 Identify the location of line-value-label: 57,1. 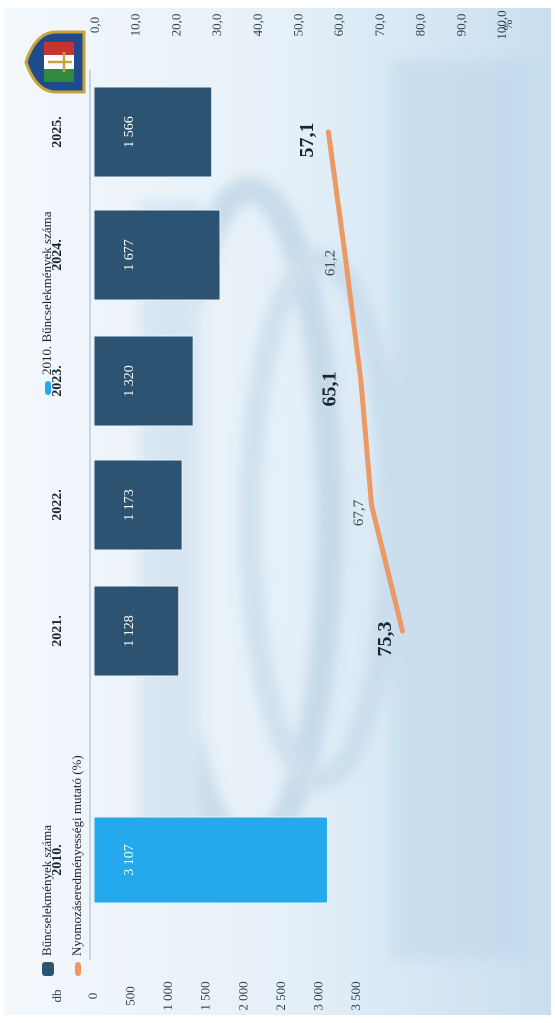
(307, 140).